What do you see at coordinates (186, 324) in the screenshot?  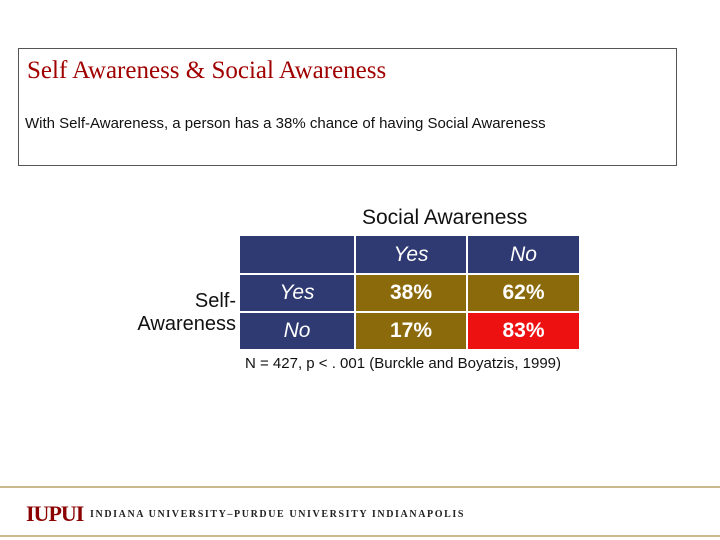 I see `row-group-label-line2: Awareness` at bounding box center [186, 324].